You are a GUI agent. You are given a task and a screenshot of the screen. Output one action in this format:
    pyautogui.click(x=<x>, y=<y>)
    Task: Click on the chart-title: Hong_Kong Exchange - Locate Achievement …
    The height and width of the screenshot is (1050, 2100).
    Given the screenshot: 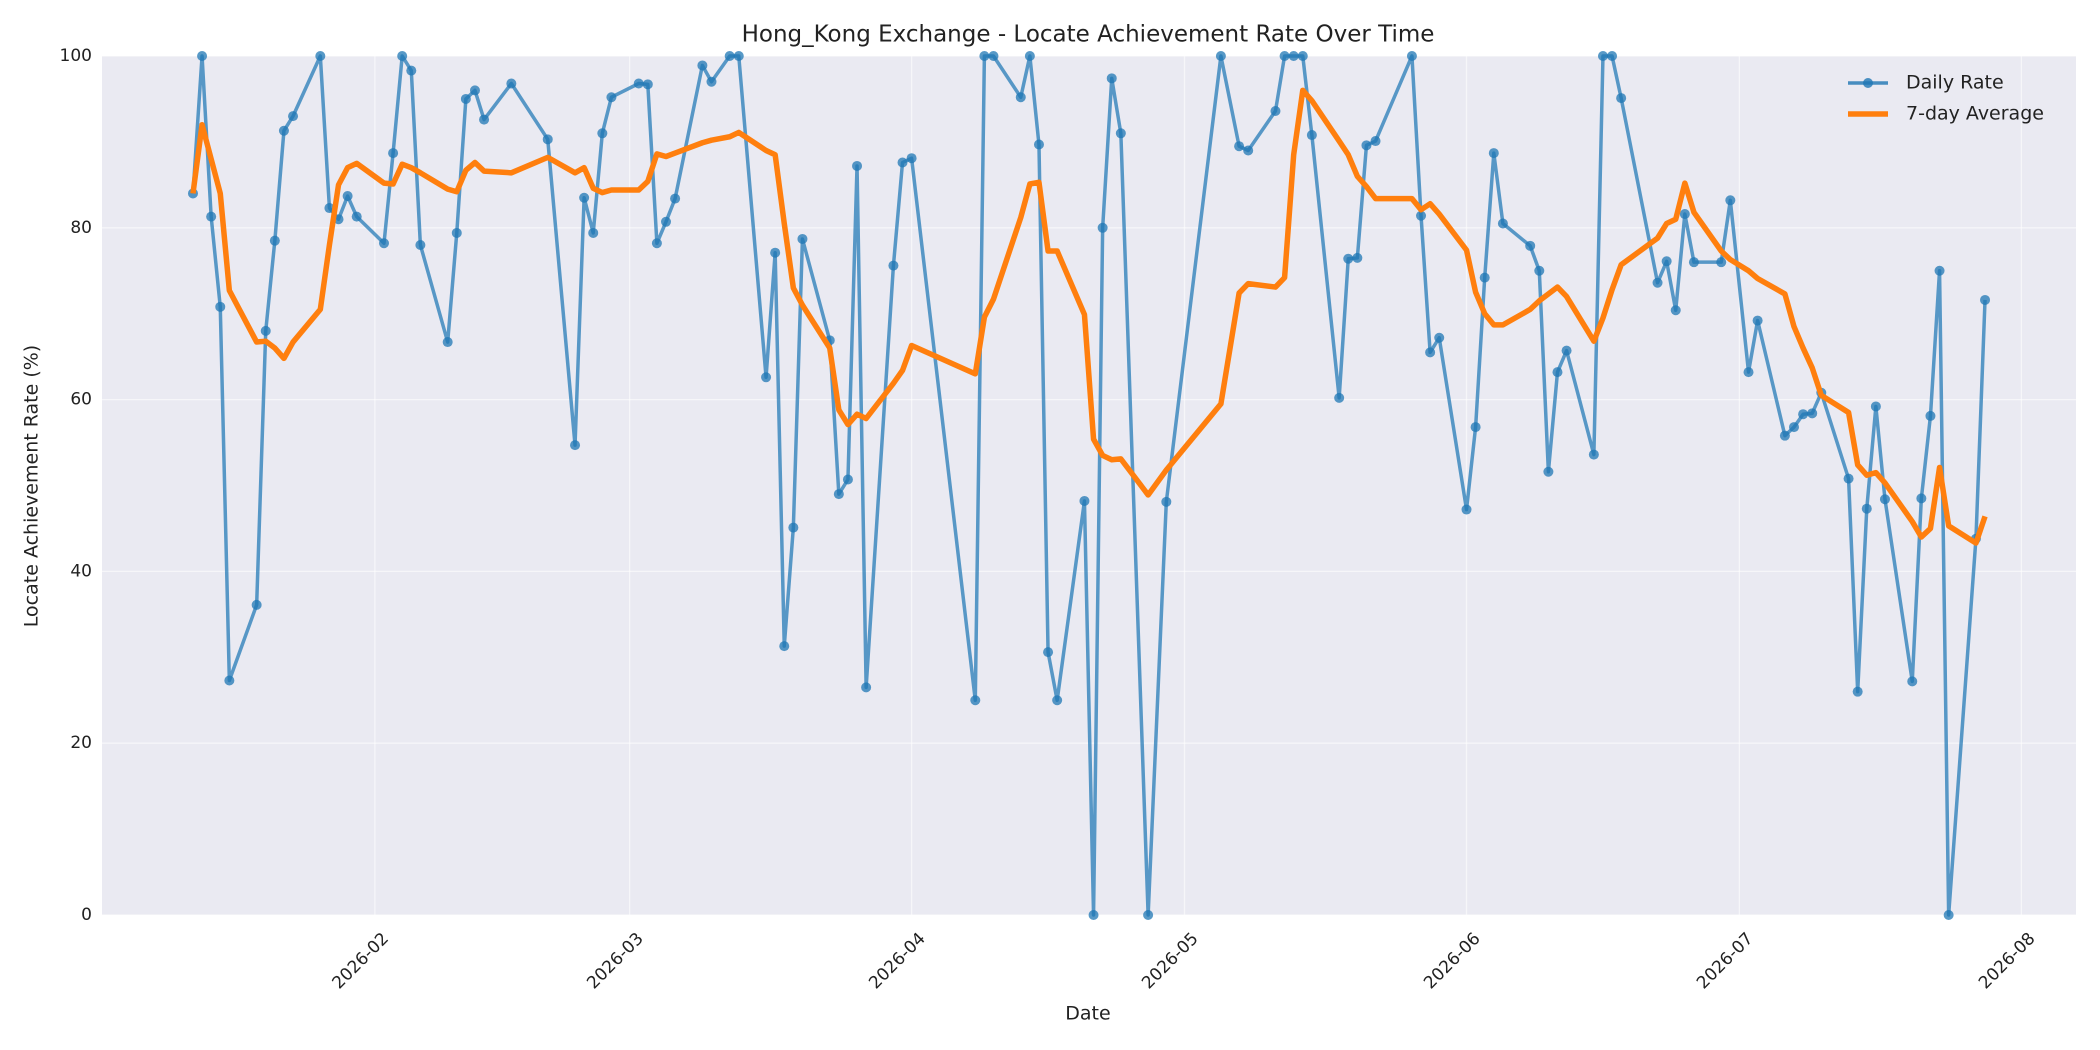 What is the action you would take?
    pyautogui.click(x=1088, y=35)
    